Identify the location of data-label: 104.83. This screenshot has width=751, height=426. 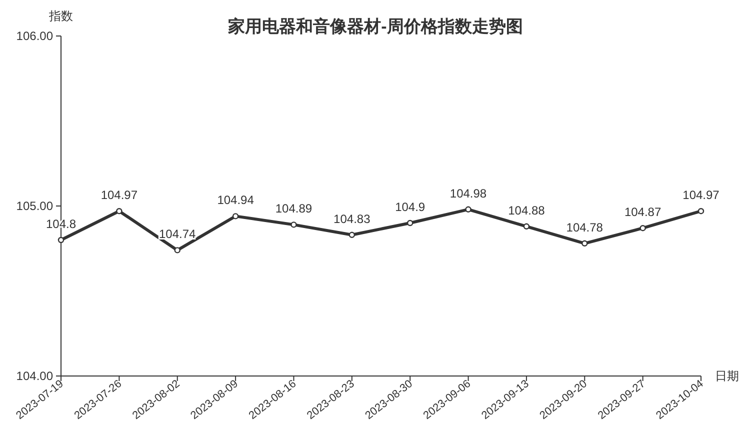
(352, 219).